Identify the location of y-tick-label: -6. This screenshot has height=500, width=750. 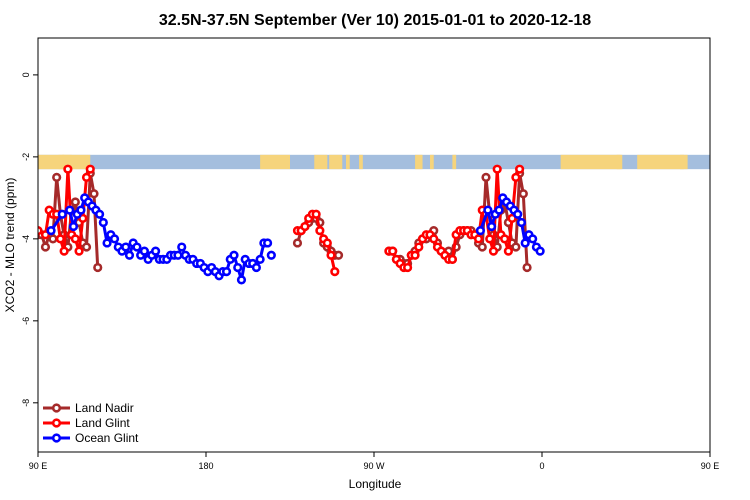
(26, 321).